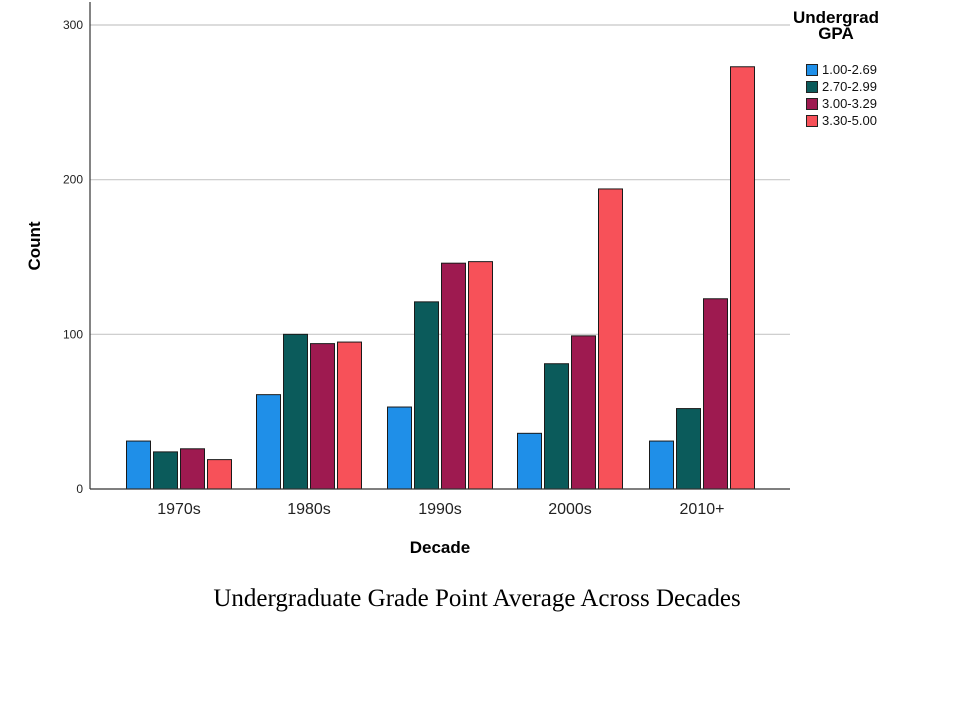  What do you see at coordinates (836, 17) in the screenshot?
I see `legend-title-line-1: Undergrad` at bounding box center [836, 17].